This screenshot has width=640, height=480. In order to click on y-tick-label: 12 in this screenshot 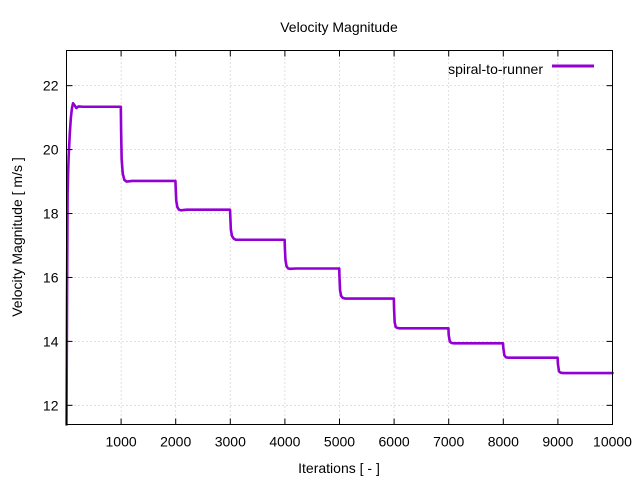, I will do `click(51, 405)`.